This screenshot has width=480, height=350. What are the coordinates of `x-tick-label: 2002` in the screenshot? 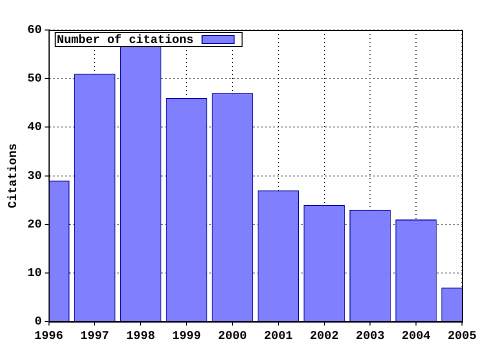 It's located at (324, 335).